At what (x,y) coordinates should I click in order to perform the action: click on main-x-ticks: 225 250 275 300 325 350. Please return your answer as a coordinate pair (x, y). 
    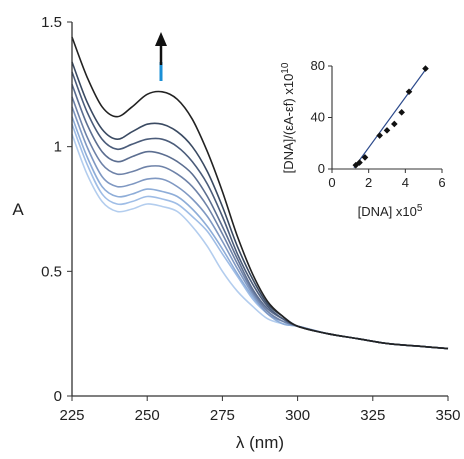
    Looking at the image, I should click on (260, 410).